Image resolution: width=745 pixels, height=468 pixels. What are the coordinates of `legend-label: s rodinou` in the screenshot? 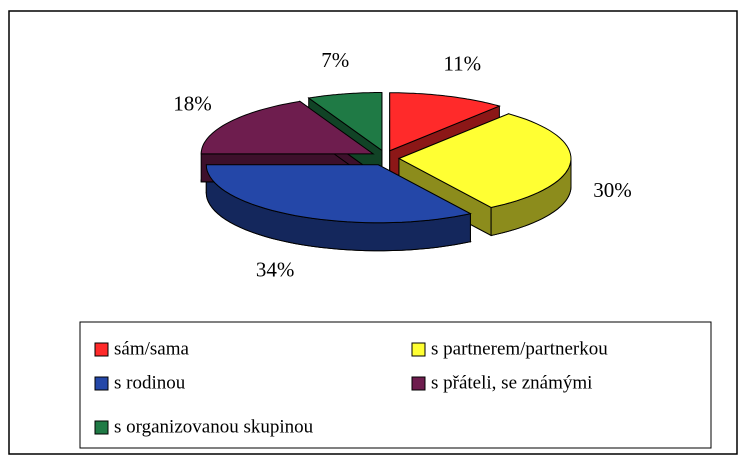 It's located at (150, 382).